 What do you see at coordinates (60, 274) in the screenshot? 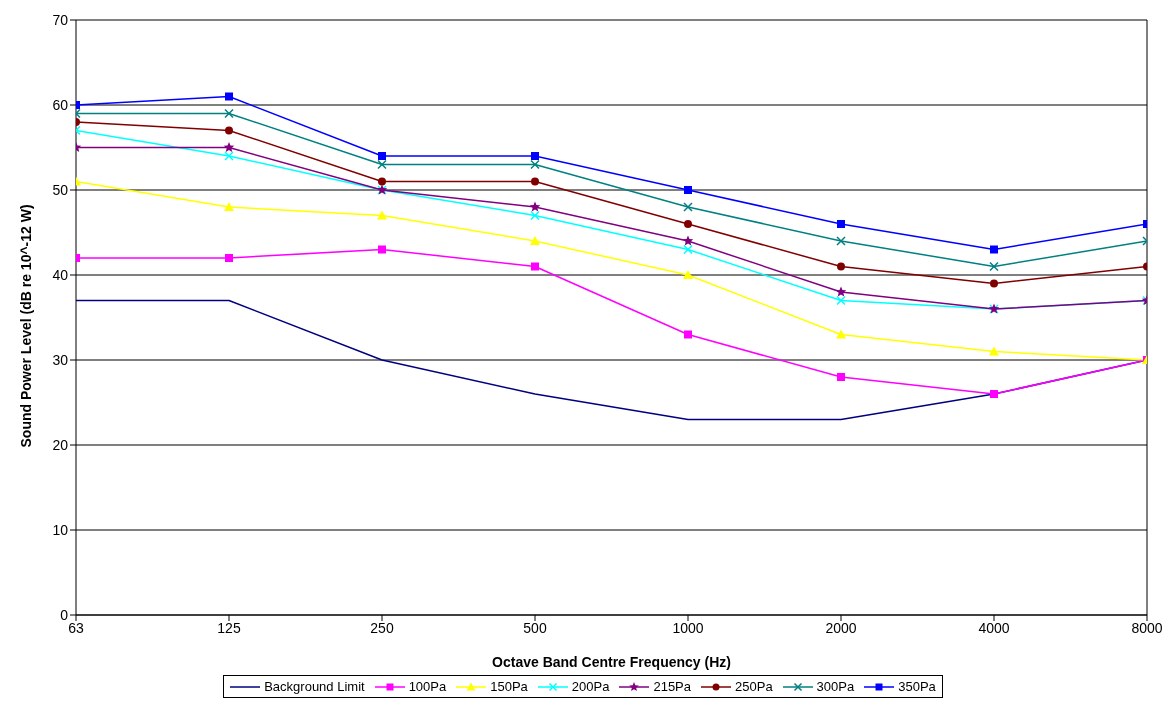
I see `y-tick-label: 40` at bounding box center [60, 274].